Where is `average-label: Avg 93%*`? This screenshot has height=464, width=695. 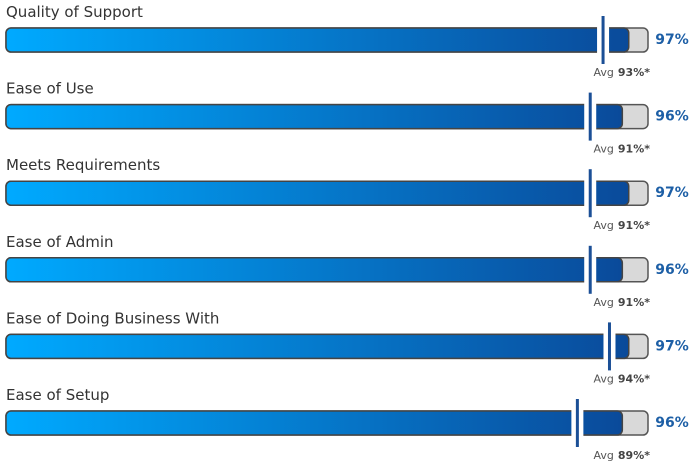
average-label: Avg 93%* is located at coordinates (622, 72).